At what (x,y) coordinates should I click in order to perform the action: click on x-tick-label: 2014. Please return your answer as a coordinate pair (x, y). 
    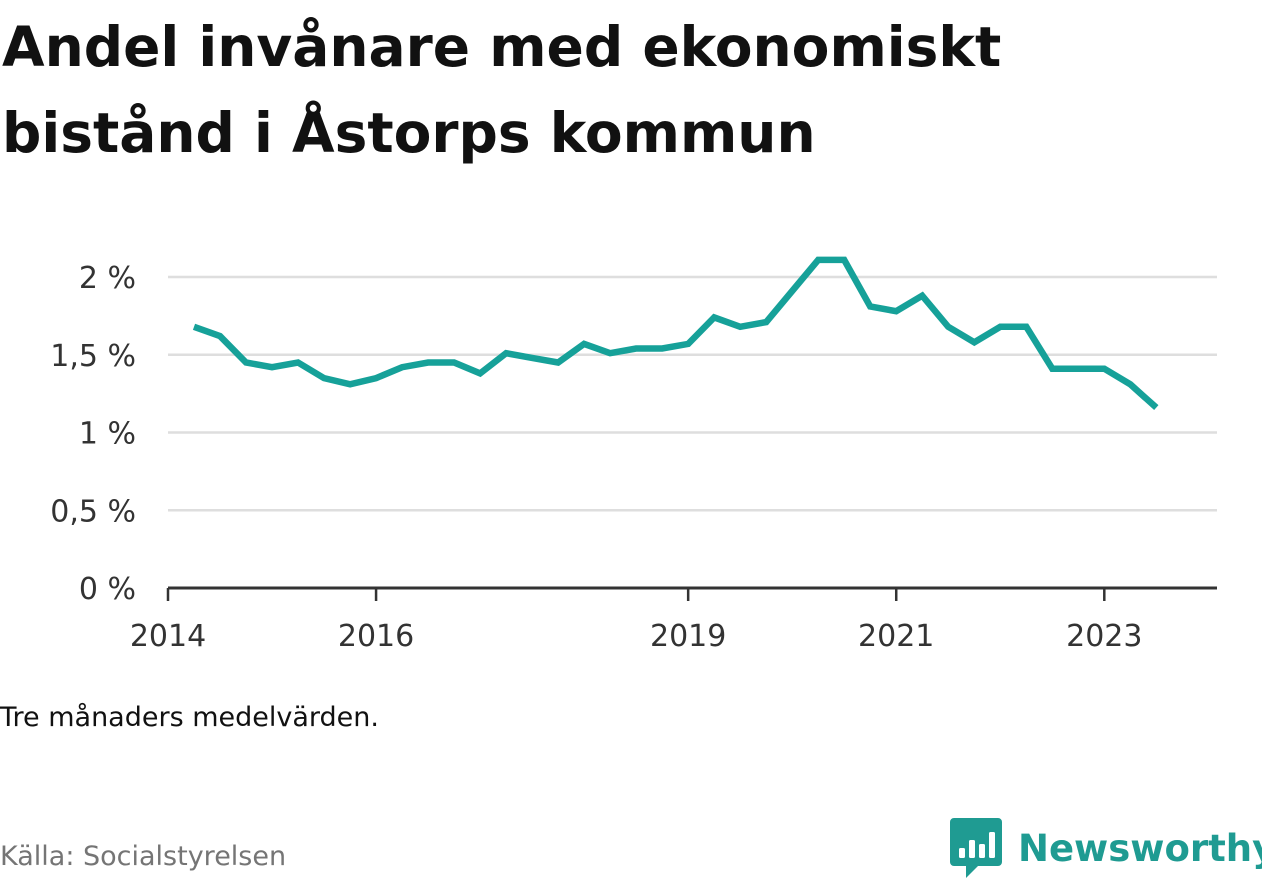
    Looking at the image, I should click on (168, 636).